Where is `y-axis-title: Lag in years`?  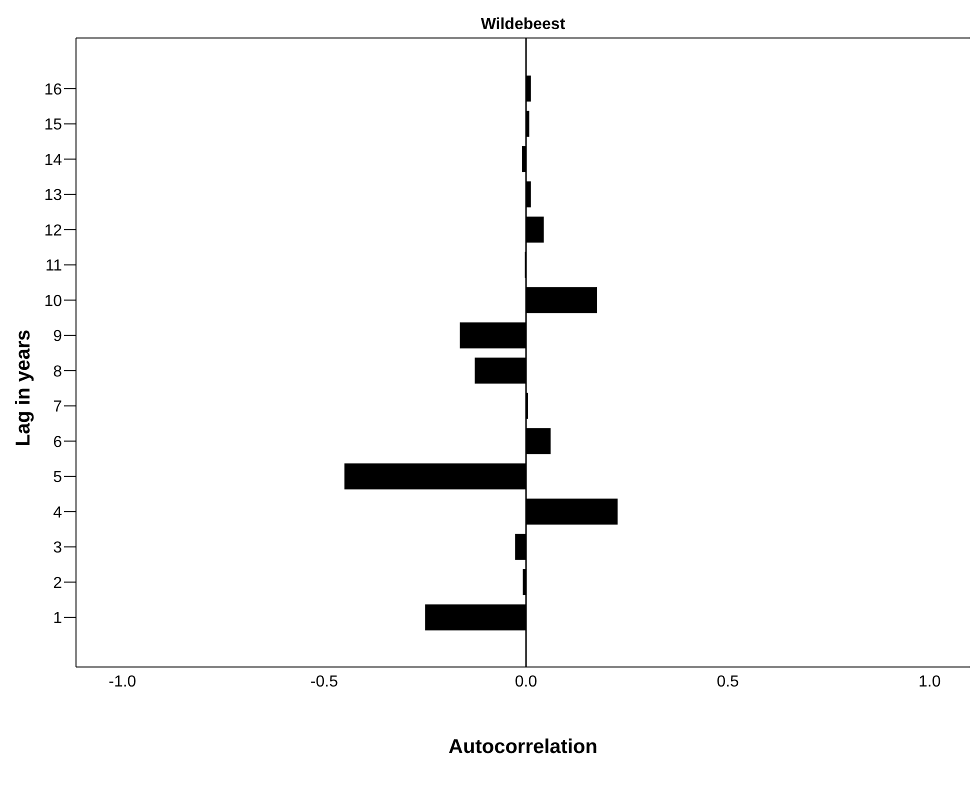
y-axis-title: Lag in years is located at coordinates (24, 388).